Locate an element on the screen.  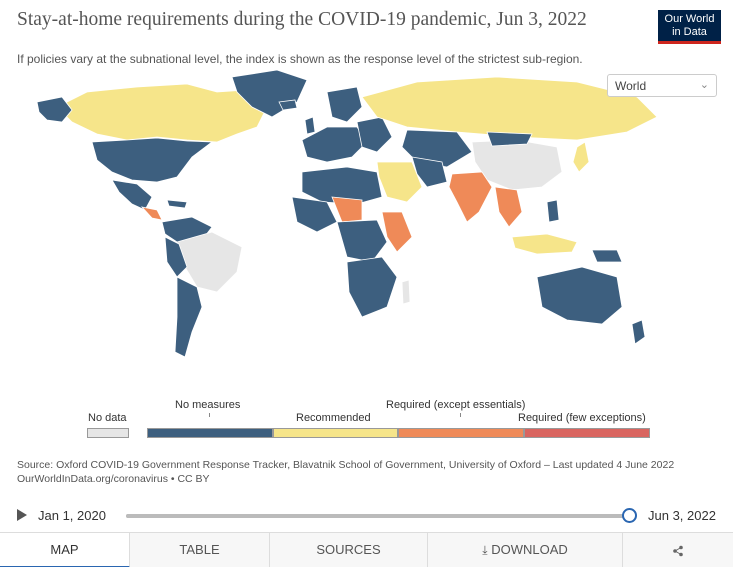
region-east-africa is located at coordinates (397, 232).